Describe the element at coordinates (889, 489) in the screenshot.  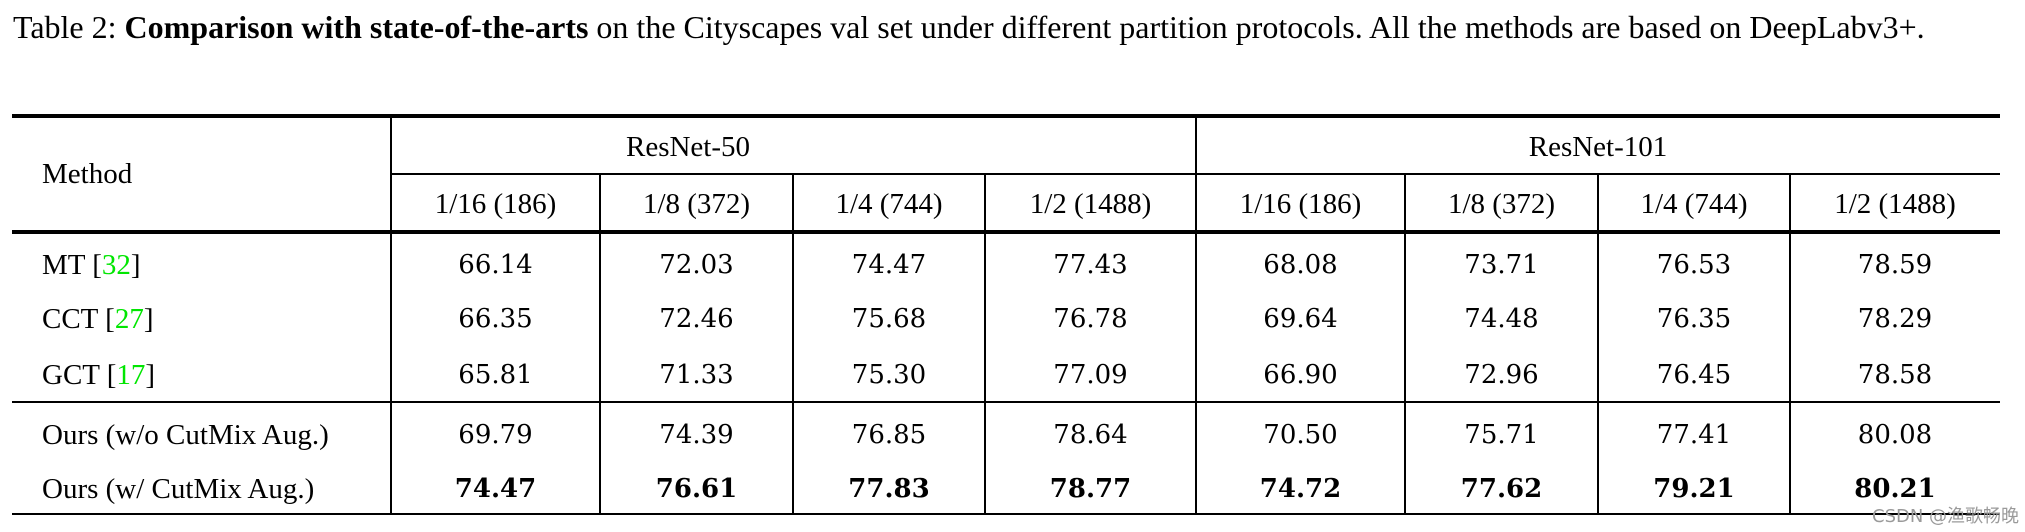
I see `table-cell: 77.83` at that location.